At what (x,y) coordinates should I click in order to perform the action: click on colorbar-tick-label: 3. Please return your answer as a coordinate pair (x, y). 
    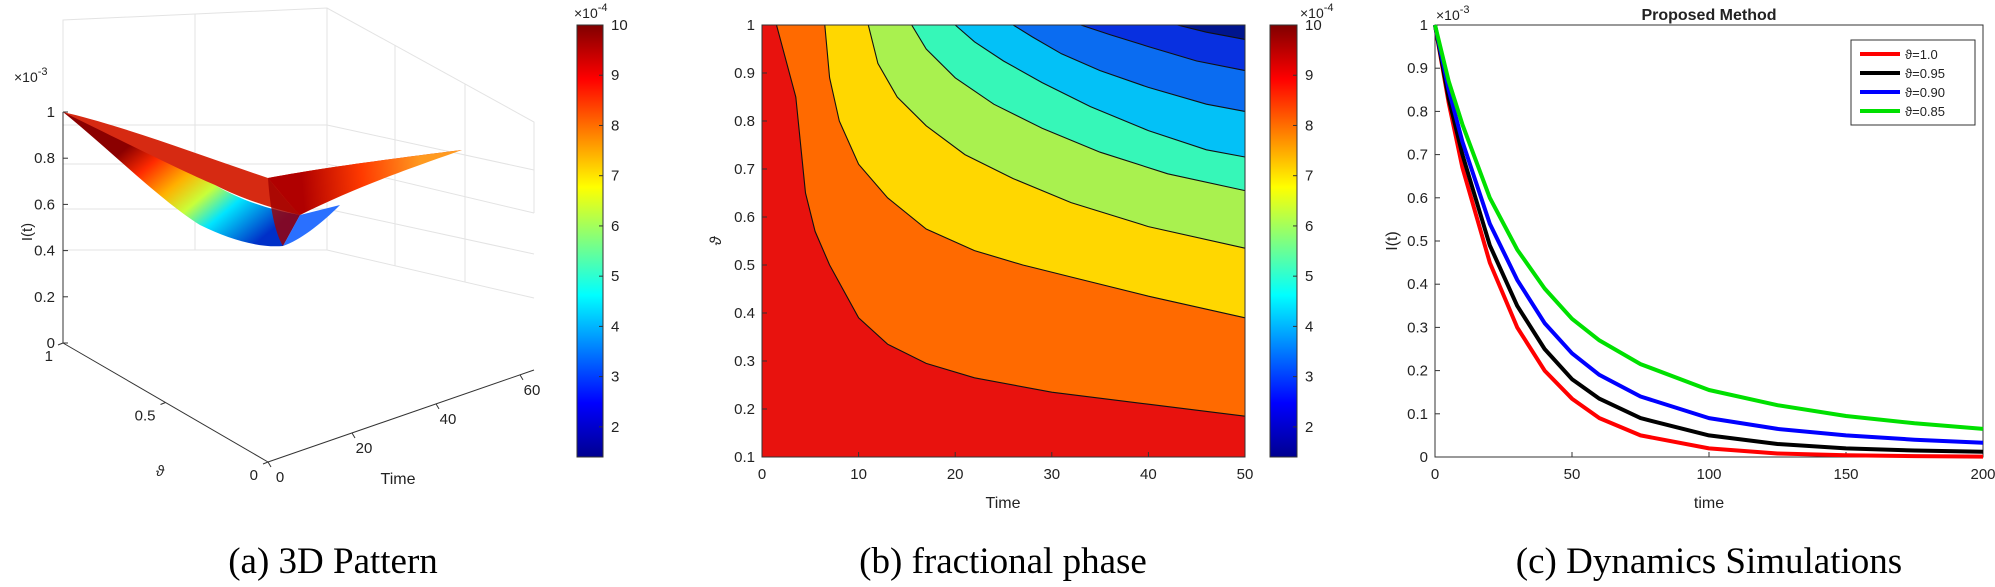
    Looking at the image, I should click on (1309, 377).